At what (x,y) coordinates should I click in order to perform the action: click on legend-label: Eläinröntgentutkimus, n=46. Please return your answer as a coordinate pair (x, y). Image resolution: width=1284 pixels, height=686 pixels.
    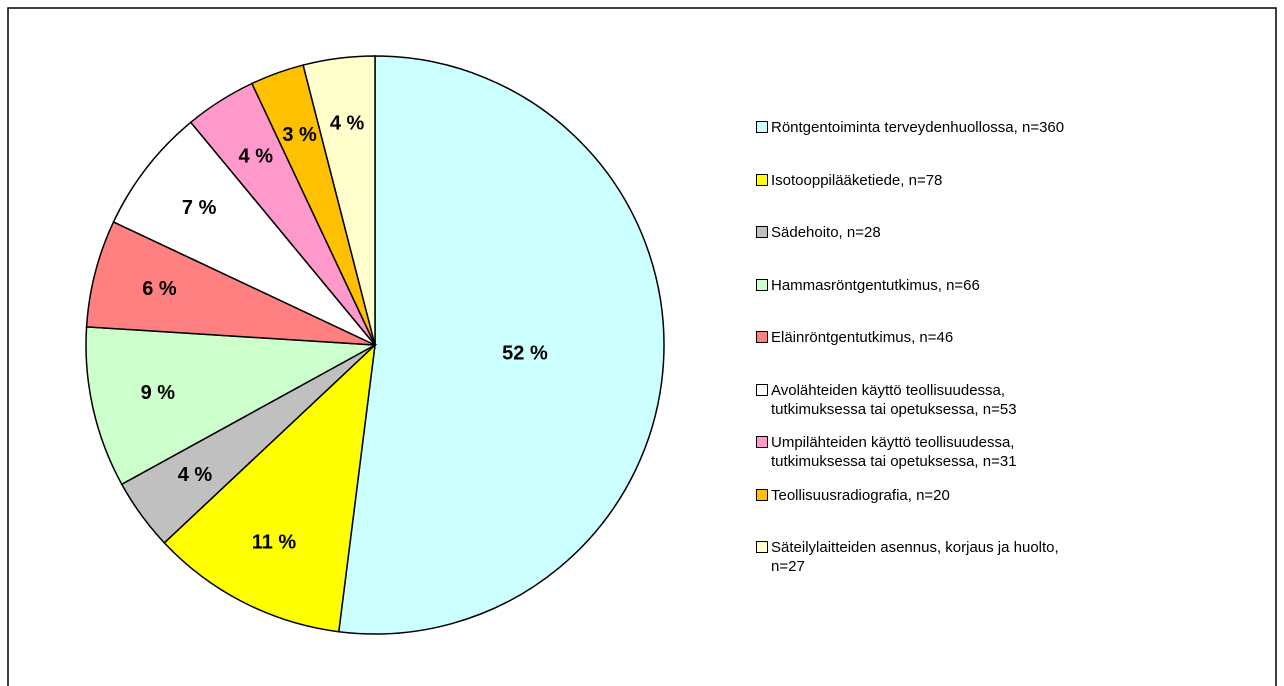
    Looking at the image, I should click on (862, 337).